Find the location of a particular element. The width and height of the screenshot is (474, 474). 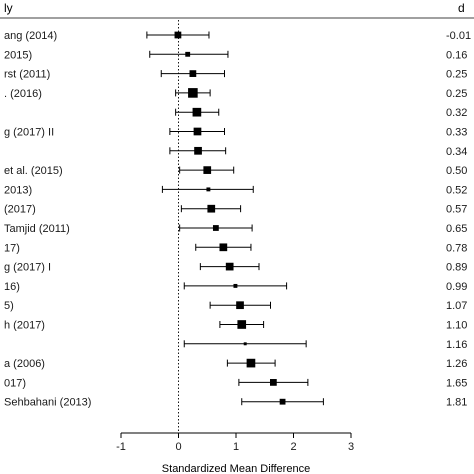

study-label: 17) is located at coordinates (12, 248).